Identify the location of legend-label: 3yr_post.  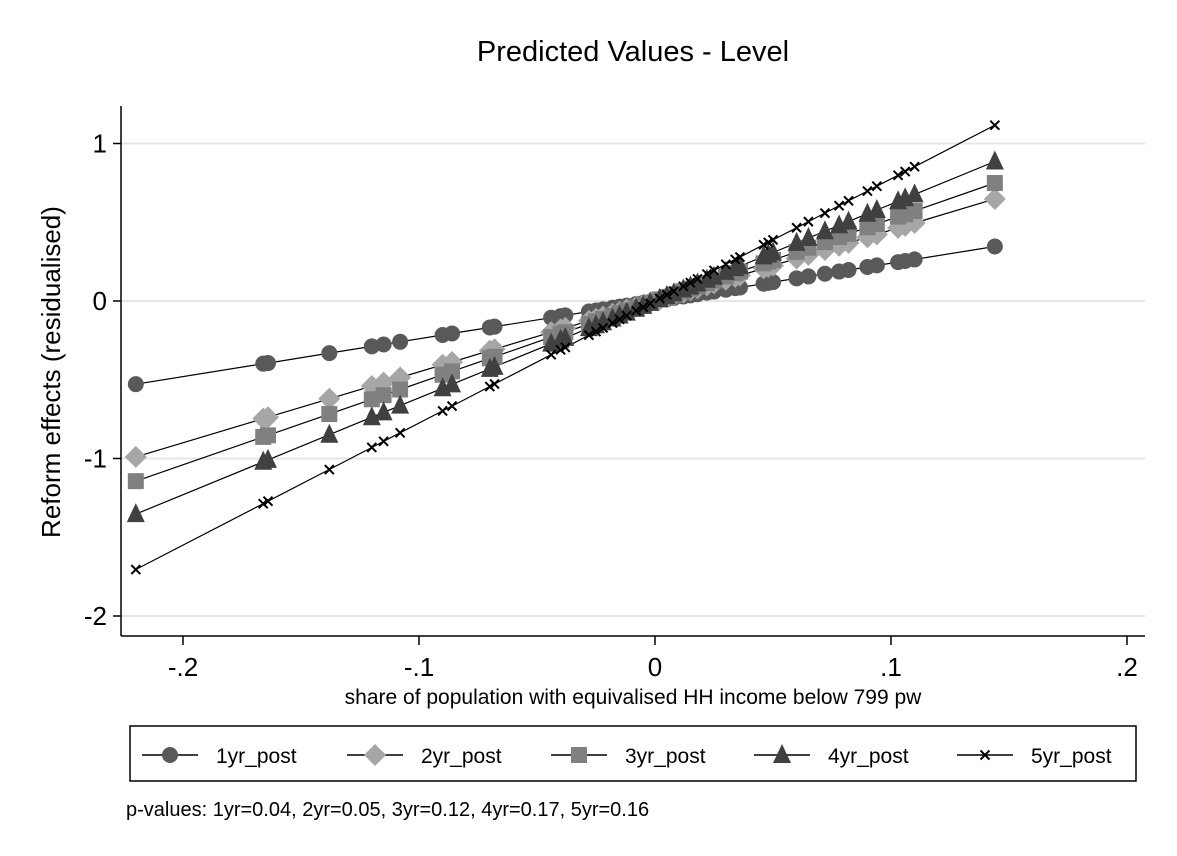
(665, 756).